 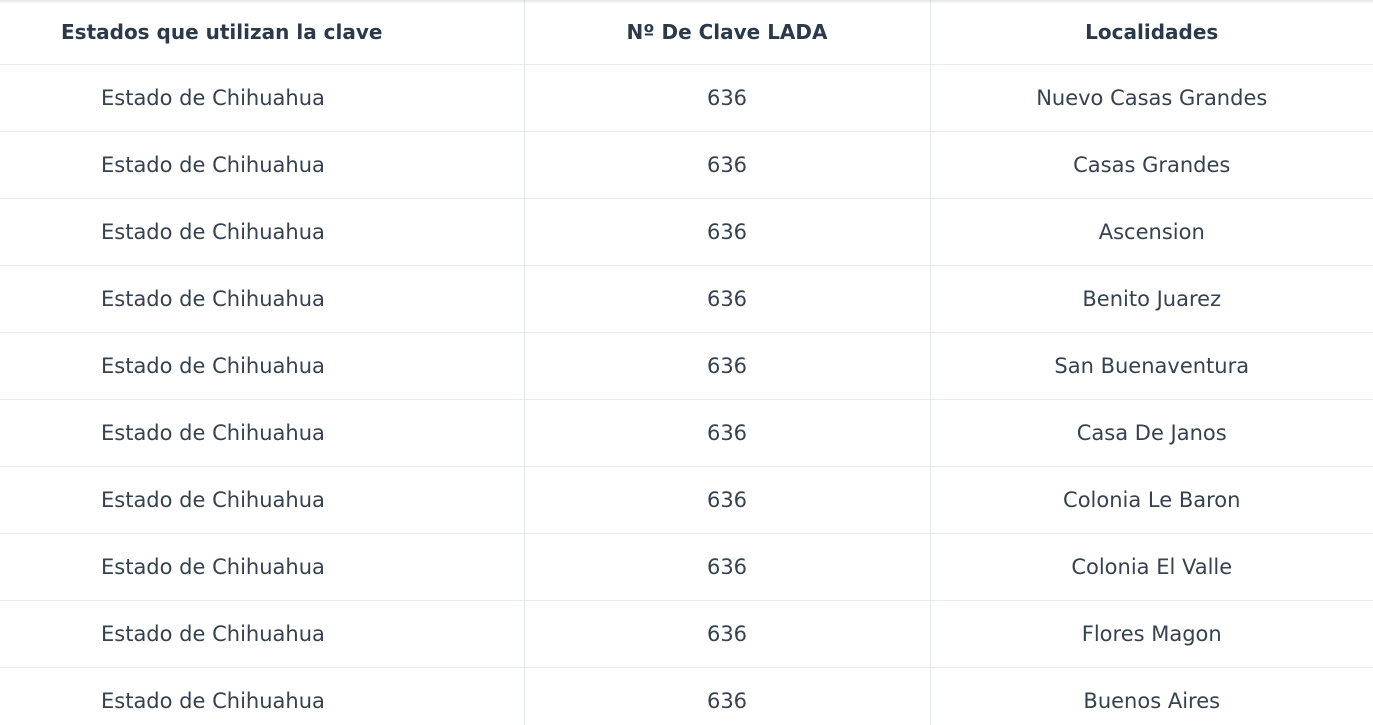 I want to click on top-shadow, so click(x=686, y=2).